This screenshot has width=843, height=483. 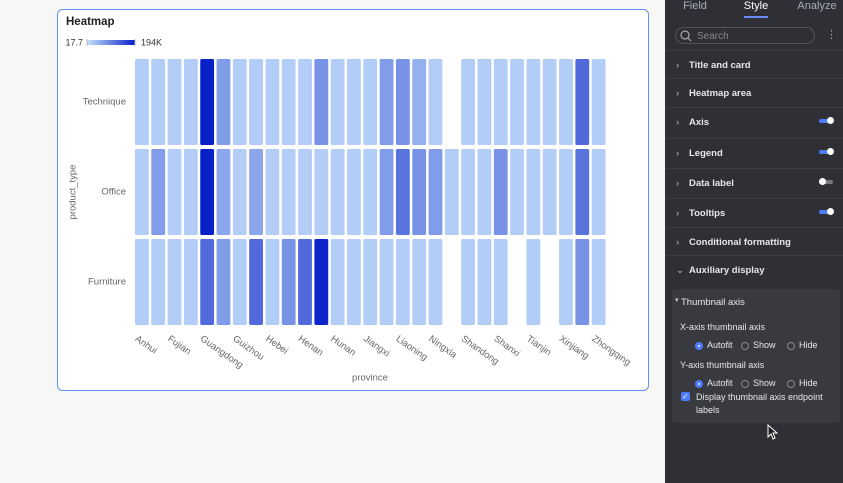 I want to click on x-axis-title: province, so click(x=370, y=378).